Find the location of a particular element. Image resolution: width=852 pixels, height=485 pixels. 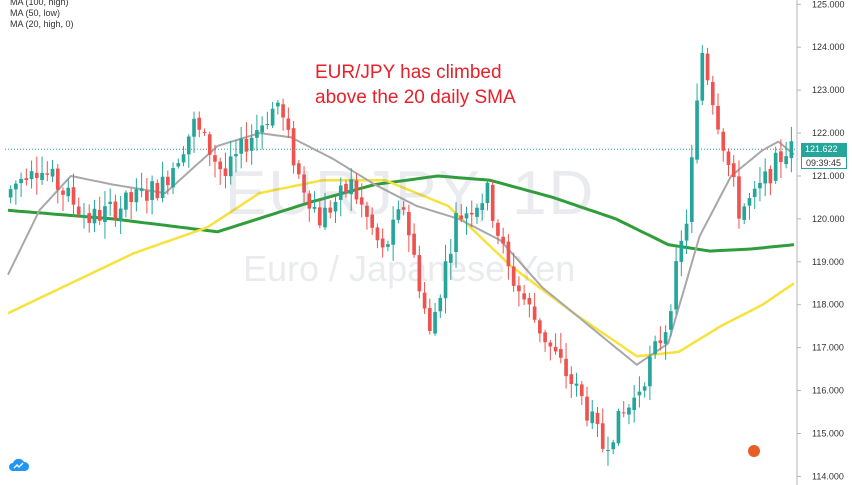

y-tick-label: 124.000 is located at coordinates (828, 47).